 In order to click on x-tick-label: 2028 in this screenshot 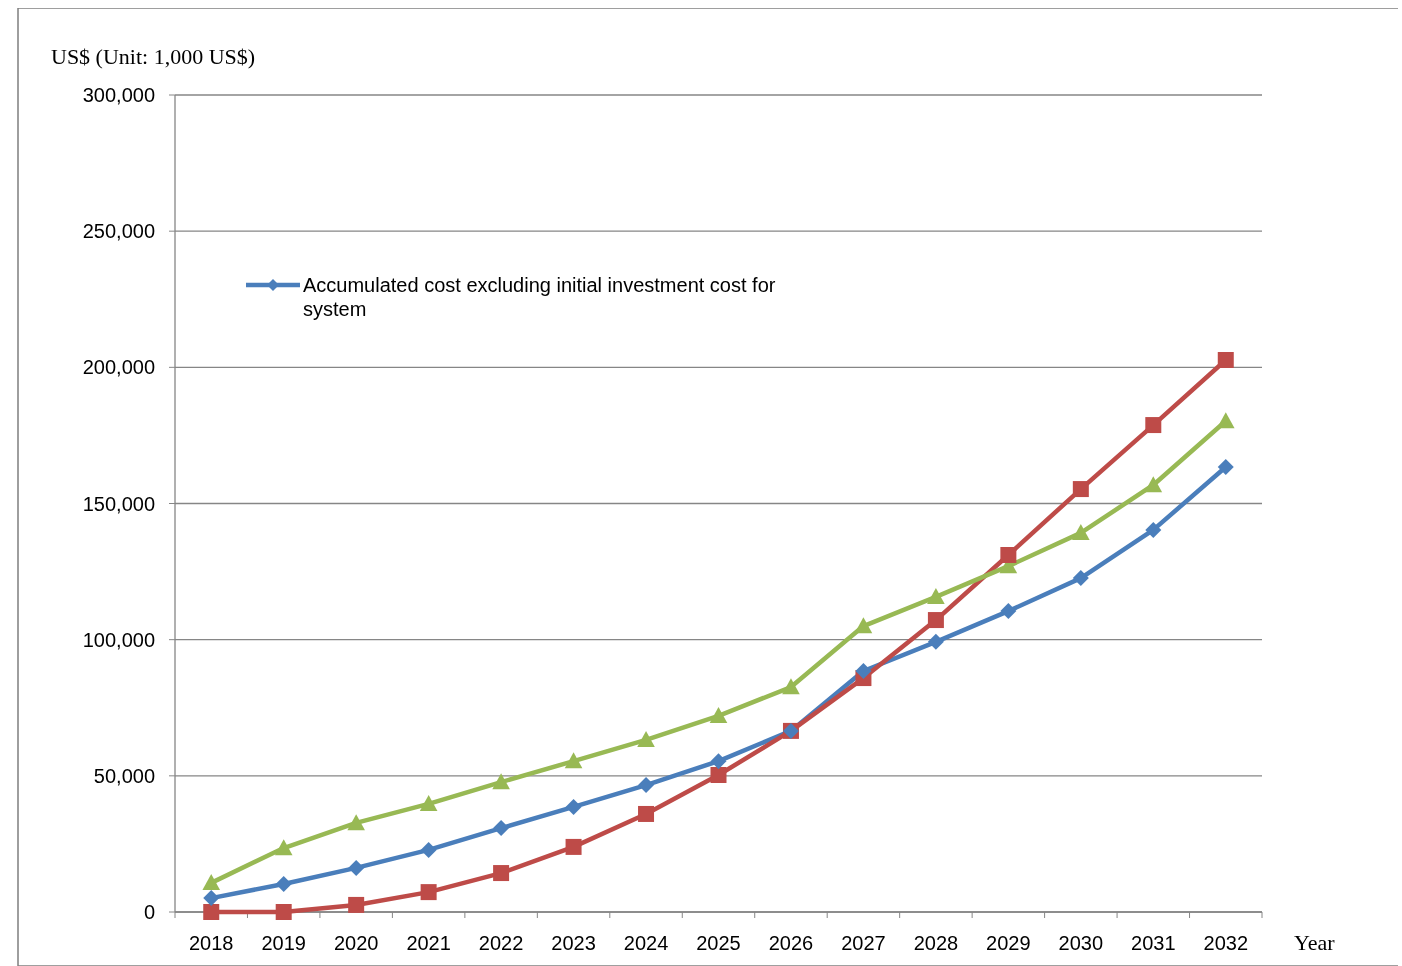, I will do `click(936, 943)`.